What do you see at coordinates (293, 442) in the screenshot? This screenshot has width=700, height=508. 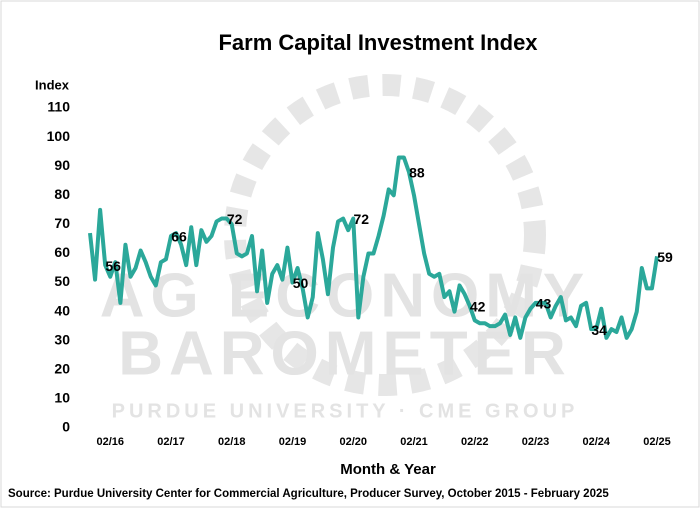 I see `x-tick-label: 02/19` at bounding box center [293, 442].